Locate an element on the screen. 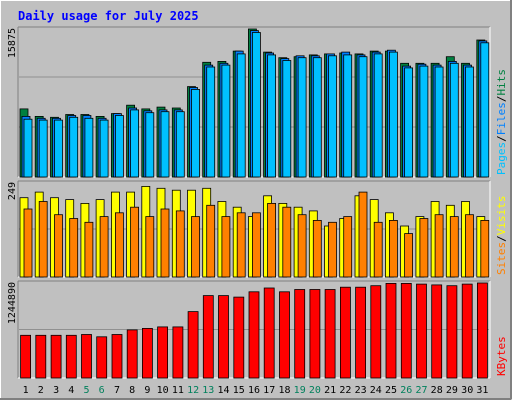  x-tick-label: 10 is located at coordinates (163, 390).